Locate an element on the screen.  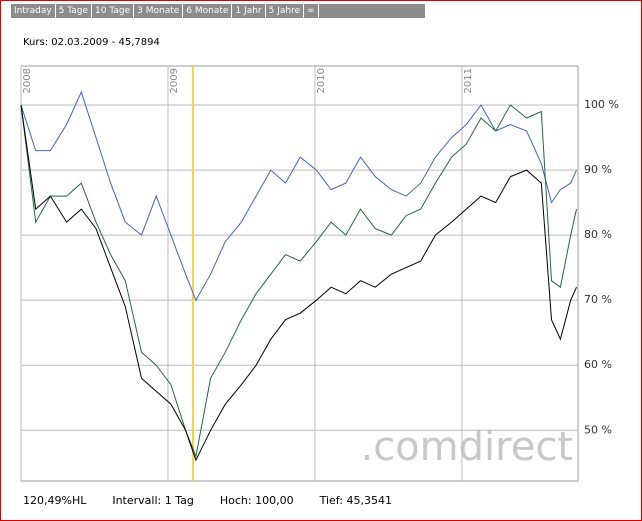
y-tick-label: 60 % is located at coordinates (598, 364).